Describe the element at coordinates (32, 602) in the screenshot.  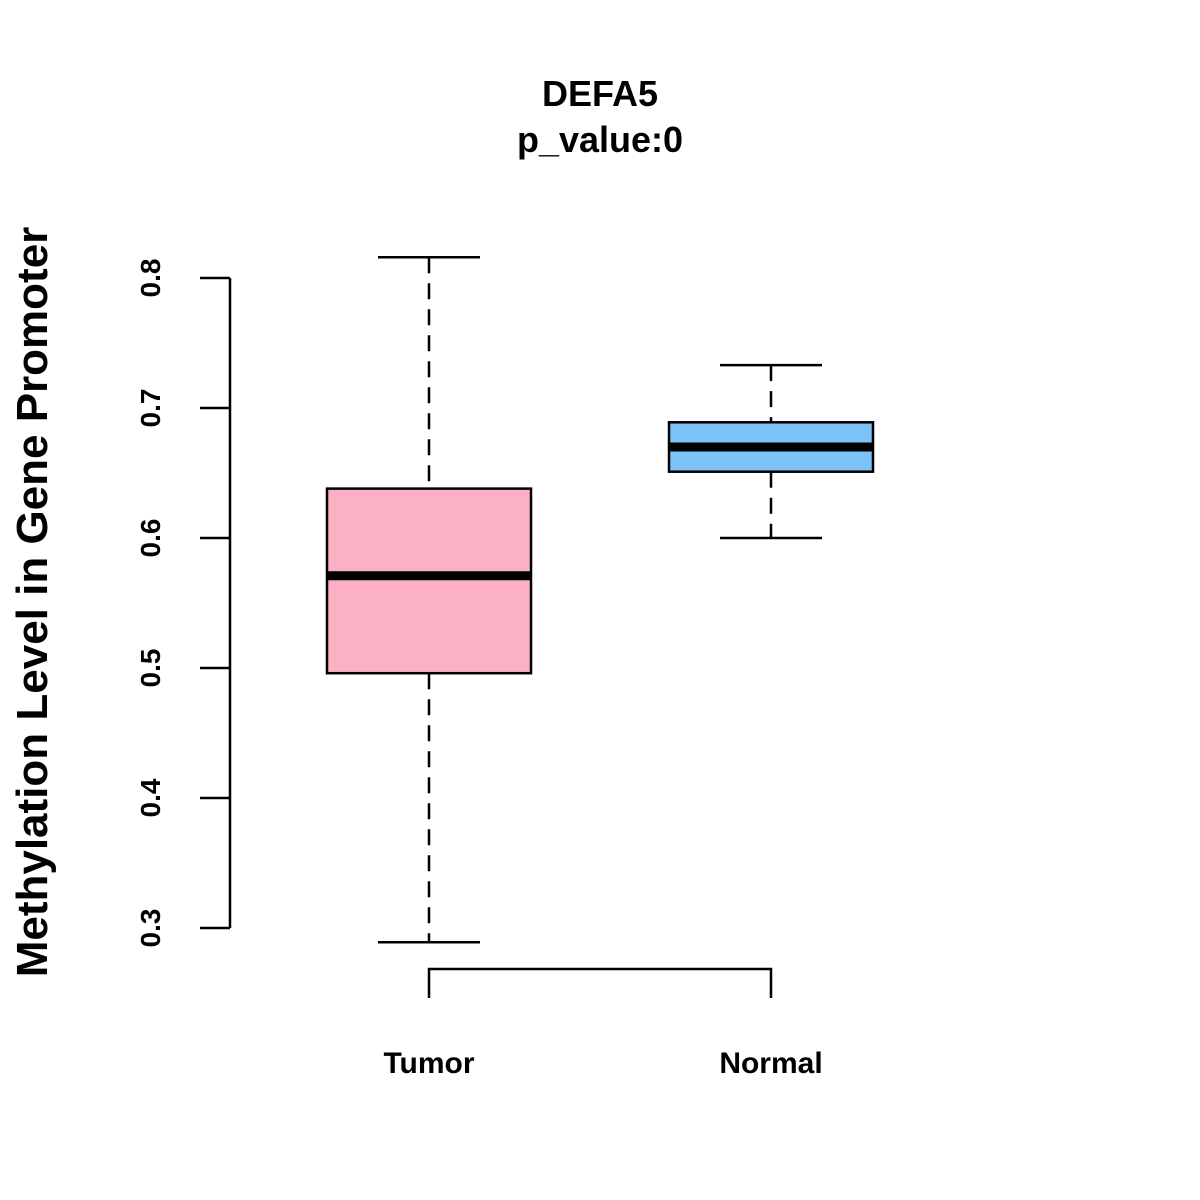
I see `y-axis-label: Methylation Level in Gene Promoter` at that location.